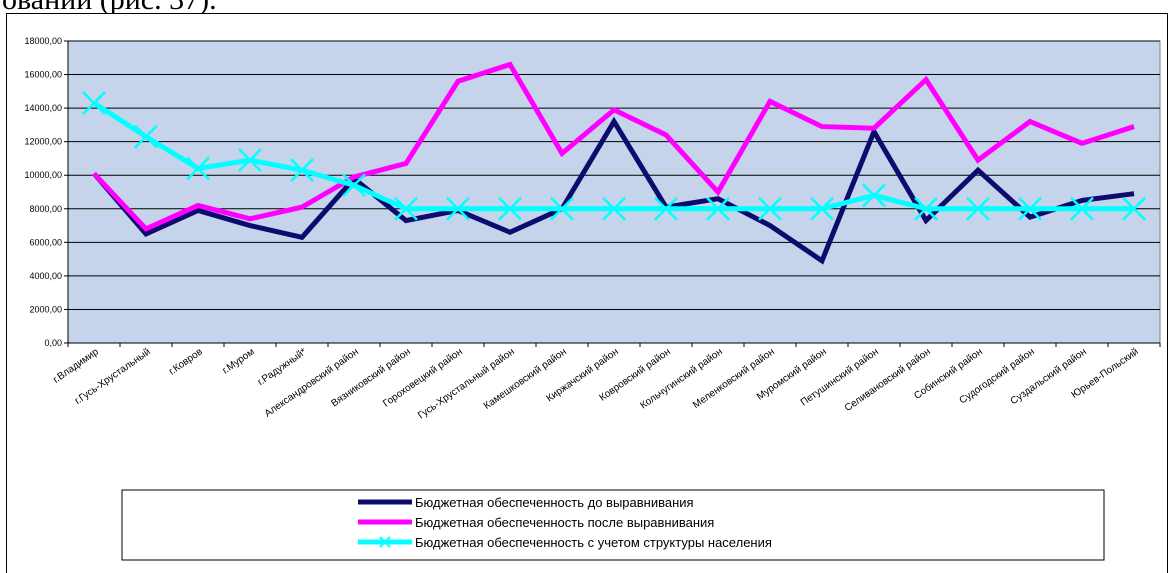 Image resolution: width=1172 pixels, height=573 pixels. What do you see at coordinates (45, 276) in the screenshot?
I see `y-tick-label: 4000,00` at bounding box center [45, 276].